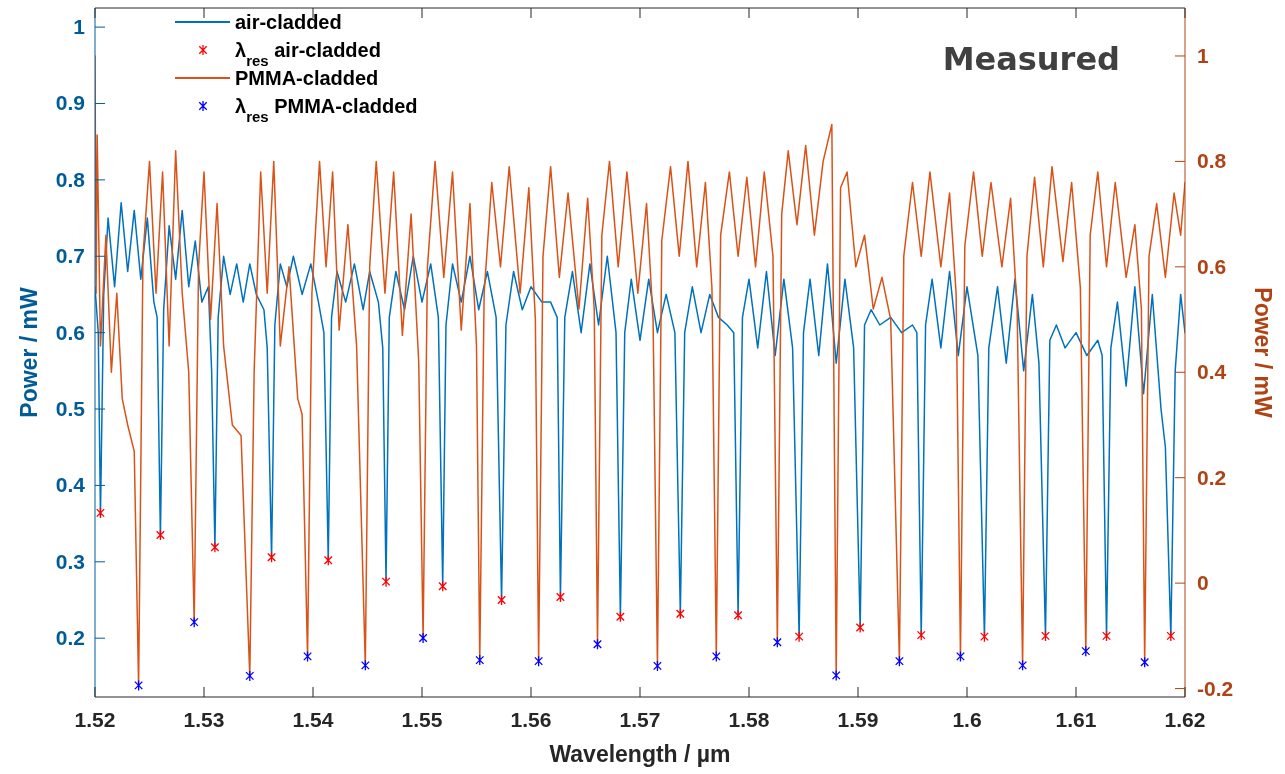  Describe the element at coordinates (1212, 161) in the screenshot. I see `y2-tick-label: 0.8` at that location.